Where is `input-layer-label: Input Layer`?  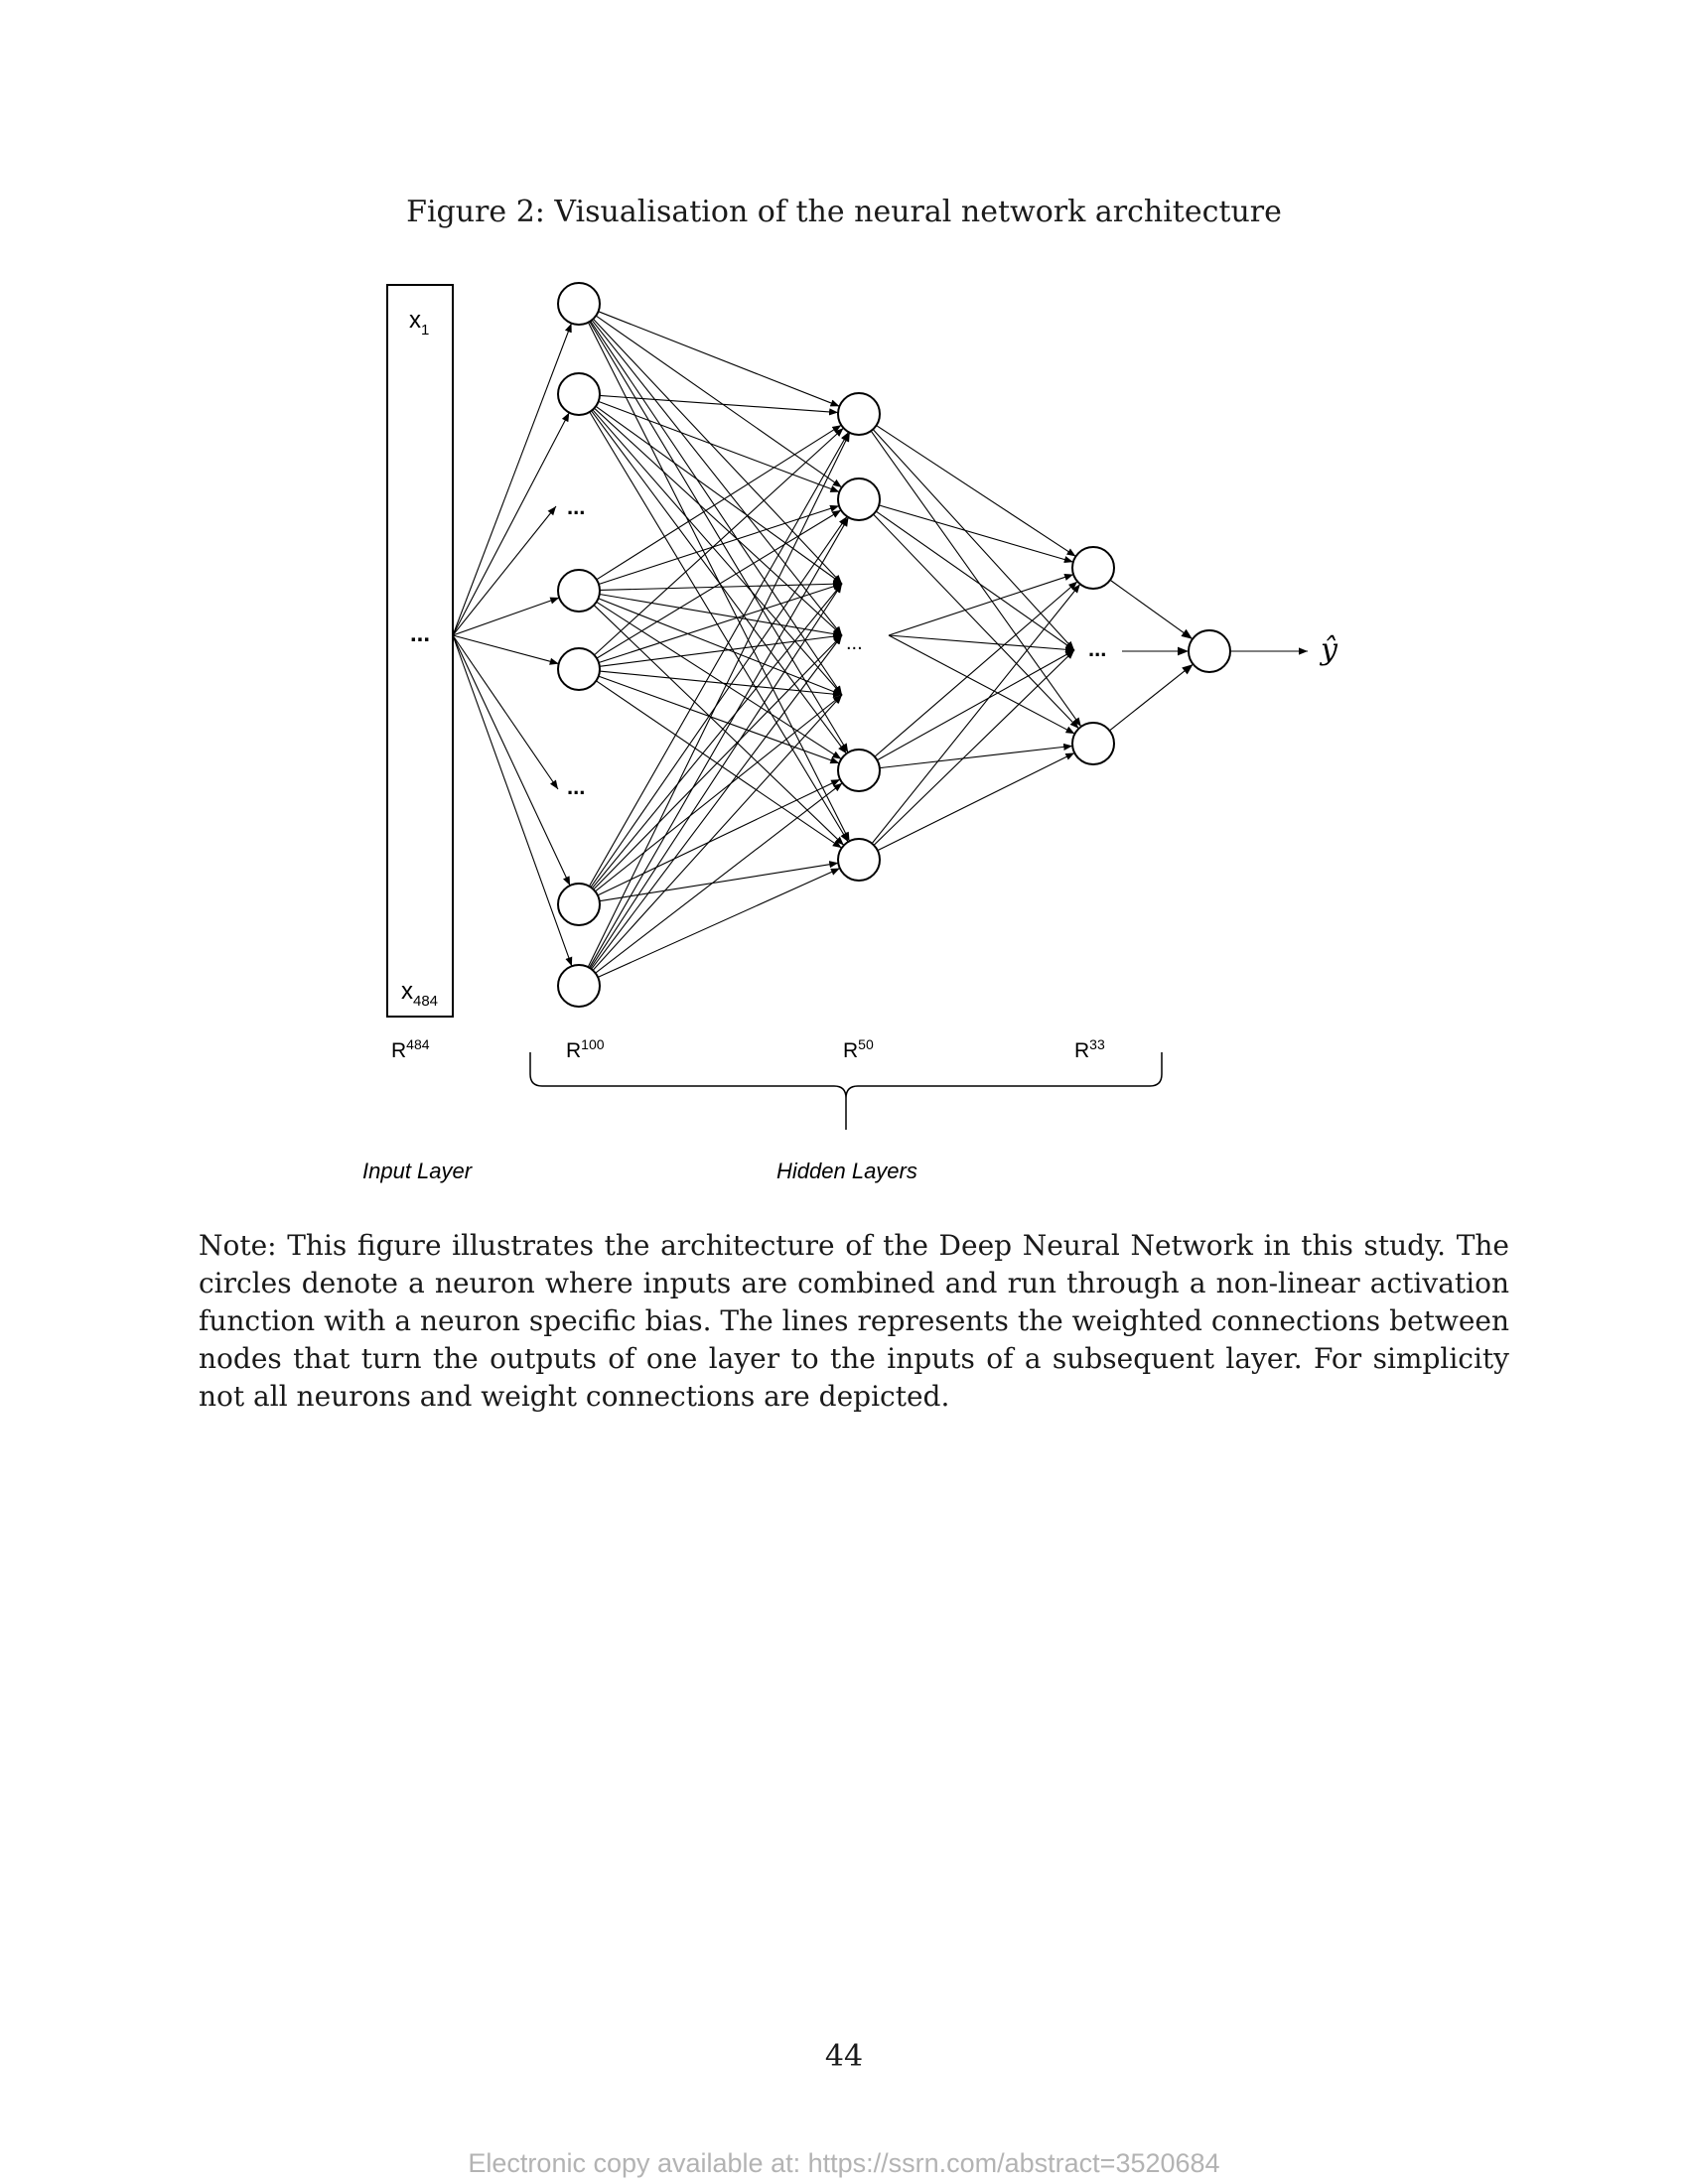 input-layer-label: Input Layer is located at coordinates (418, 1171).